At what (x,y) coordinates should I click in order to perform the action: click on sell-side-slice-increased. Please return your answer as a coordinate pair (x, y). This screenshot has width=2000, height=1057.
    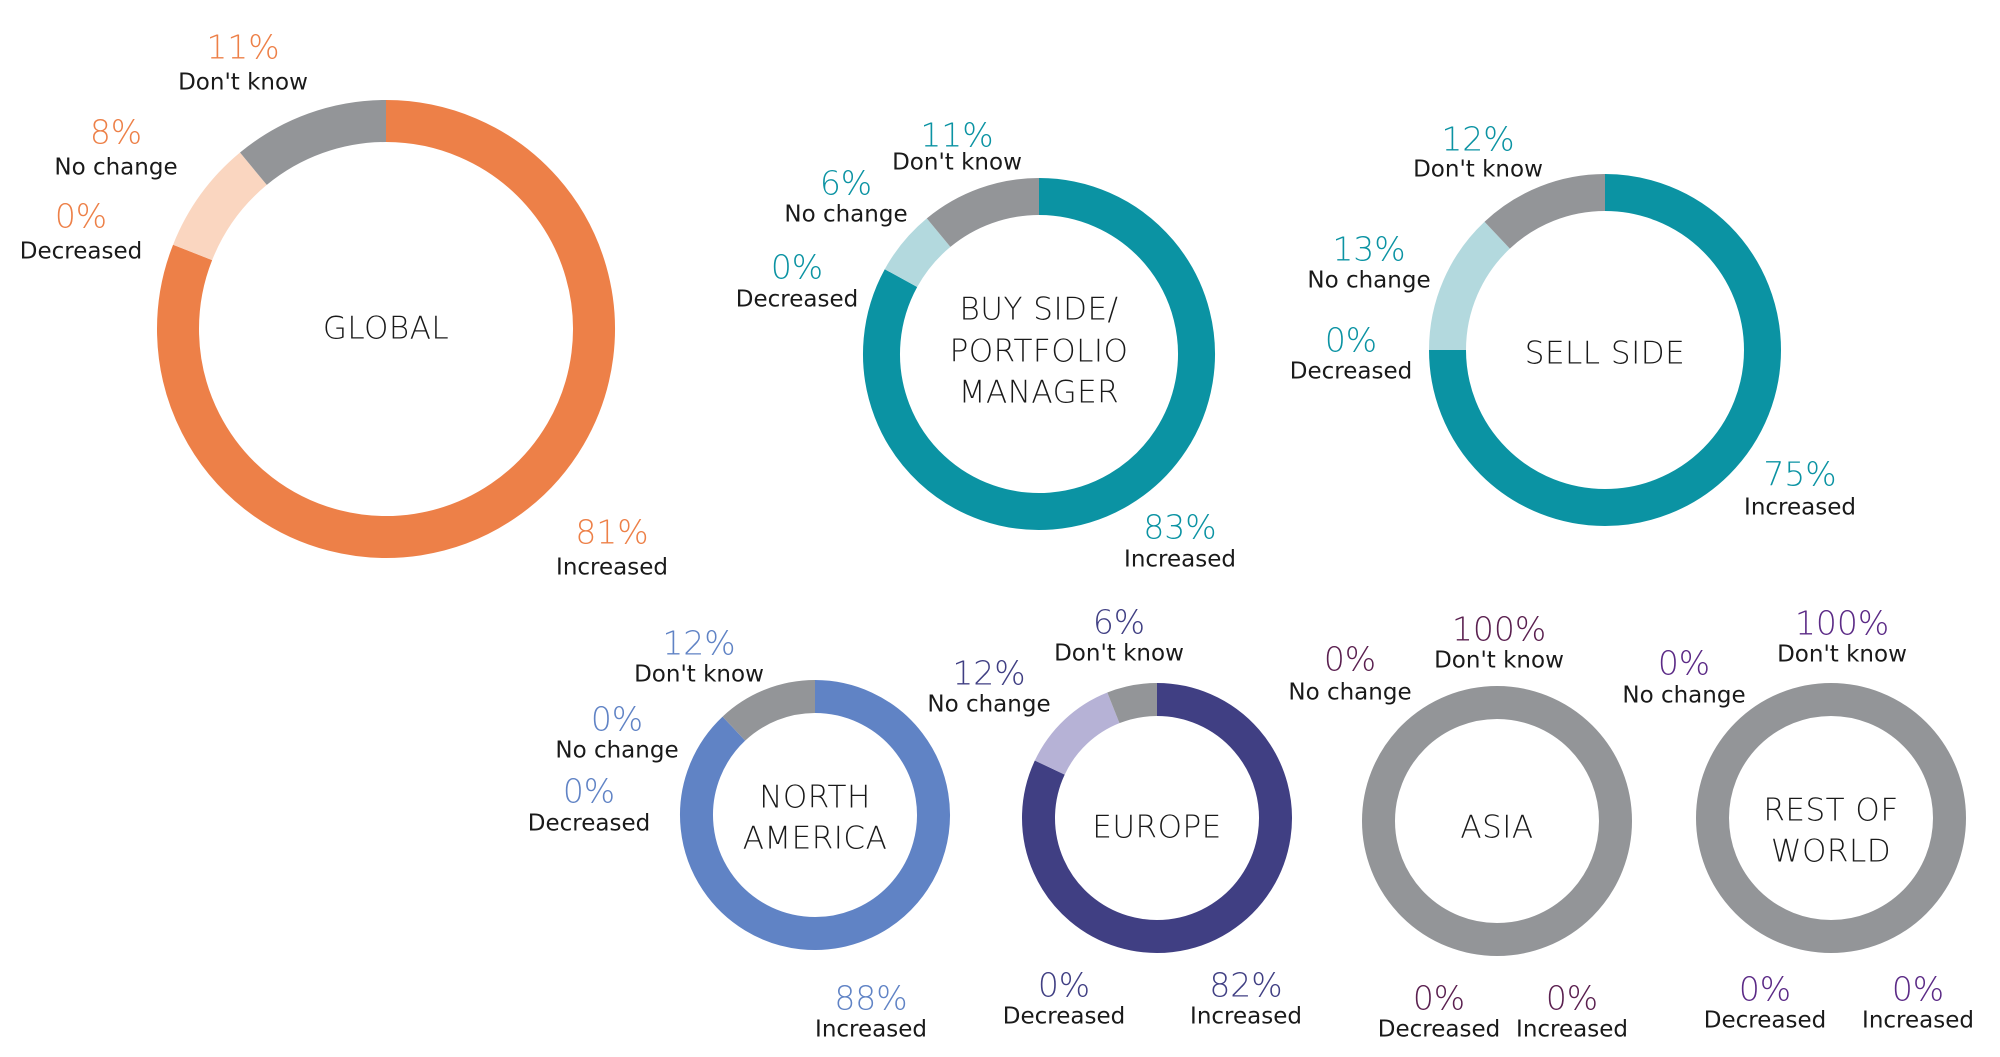
    Looking at the image, I should click on (1605, 350).